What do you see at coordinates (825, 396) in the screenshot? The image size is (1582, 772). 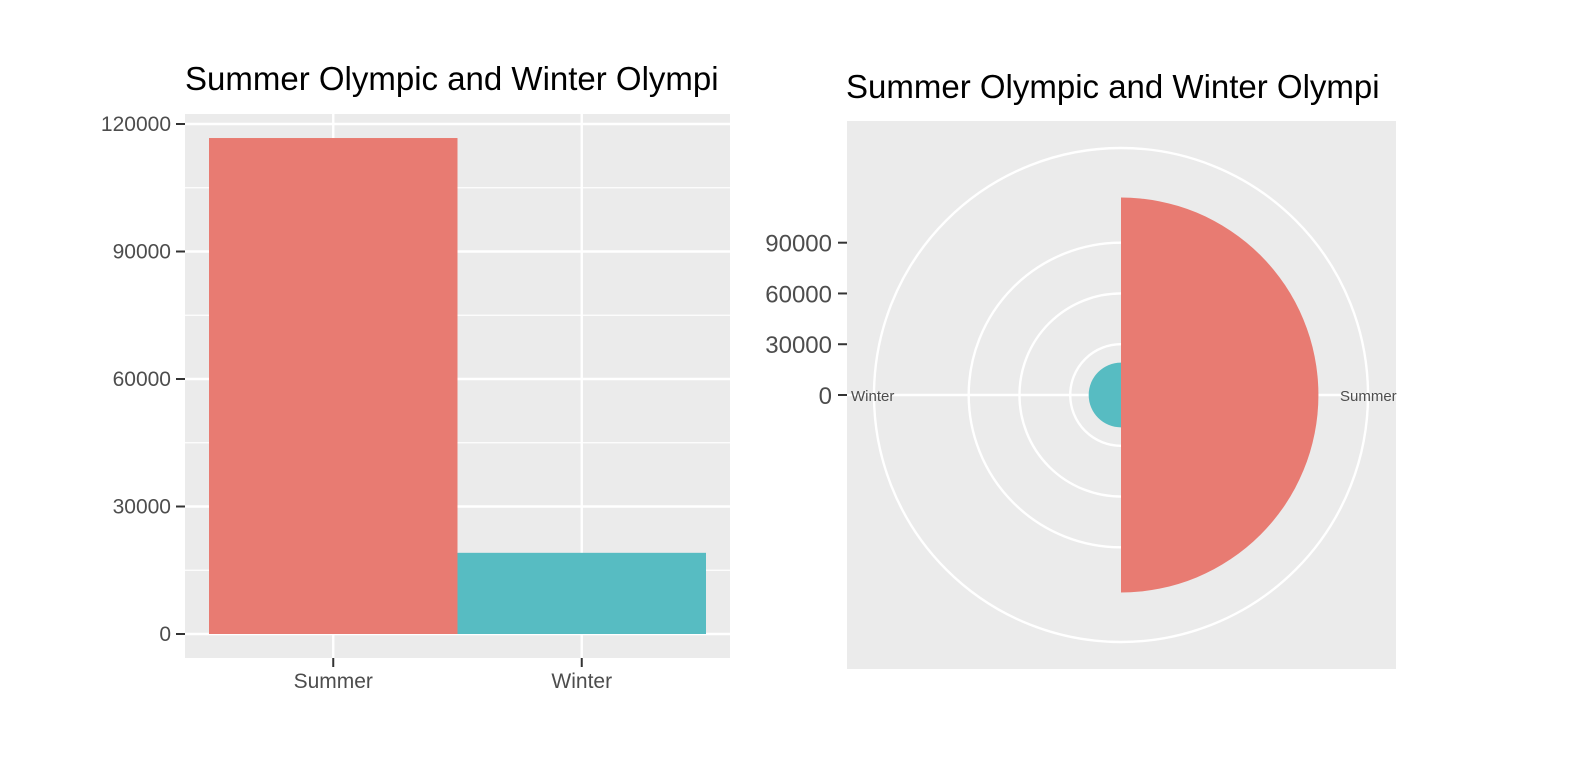 I see `polar-r-tick-label: 0` at bounding box center [825, 396].